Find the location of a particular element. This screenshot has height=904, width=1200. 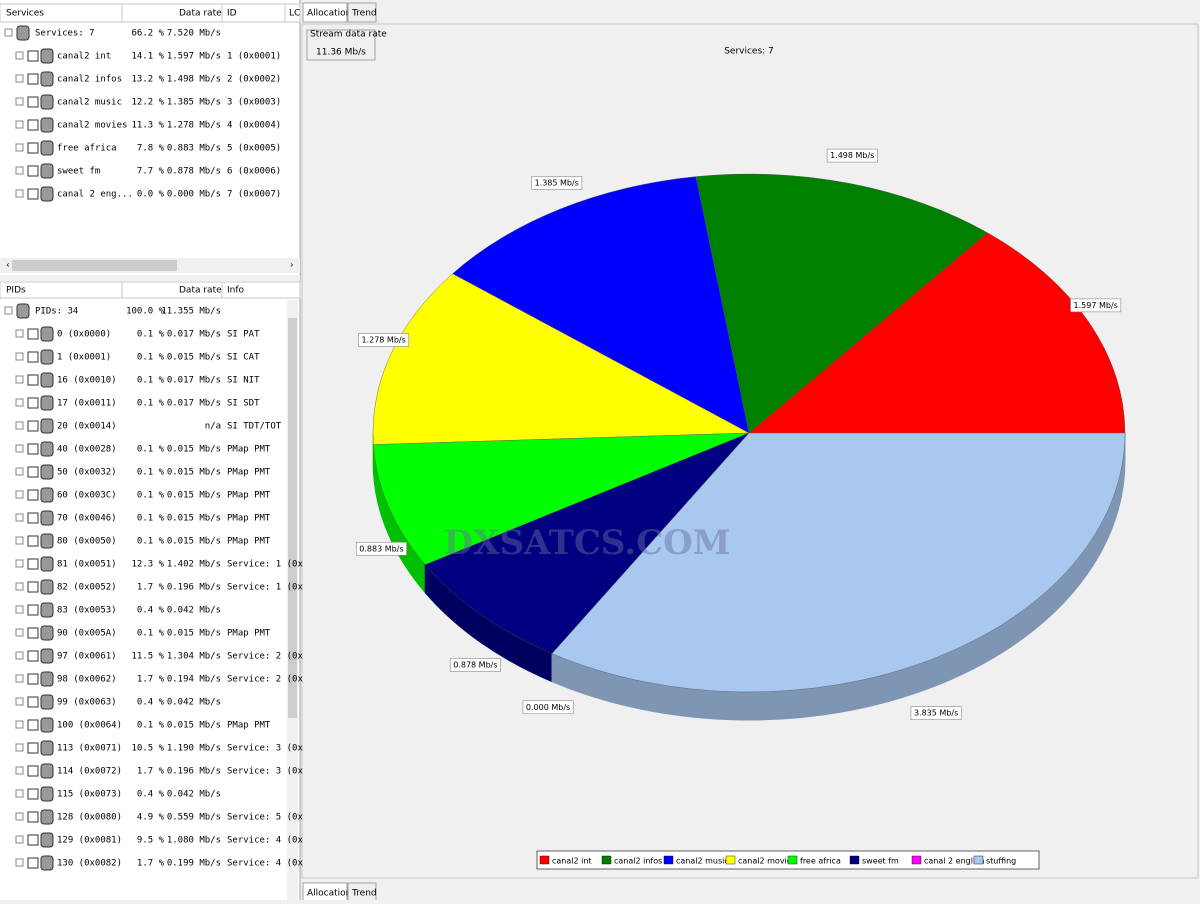

scroll-thumb is located at coordinates (94, 265).